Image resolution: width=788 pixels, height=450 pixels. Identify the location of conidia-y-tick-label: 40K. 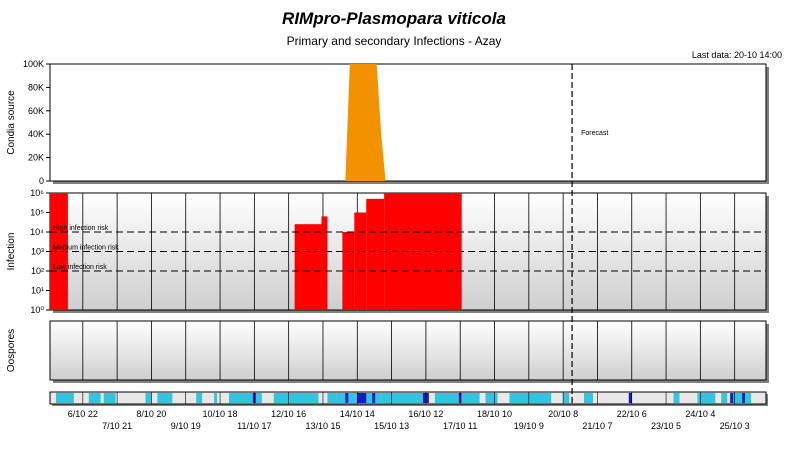
(36, 134).